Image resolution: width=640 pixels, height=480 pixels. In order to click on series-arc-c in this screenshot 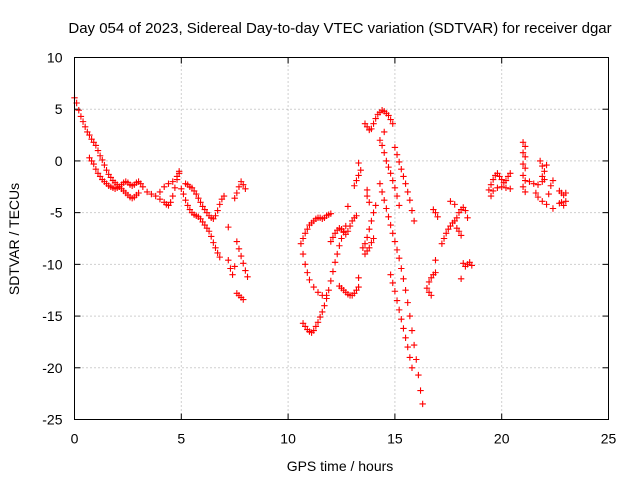, I will do `click(163, 188)`.